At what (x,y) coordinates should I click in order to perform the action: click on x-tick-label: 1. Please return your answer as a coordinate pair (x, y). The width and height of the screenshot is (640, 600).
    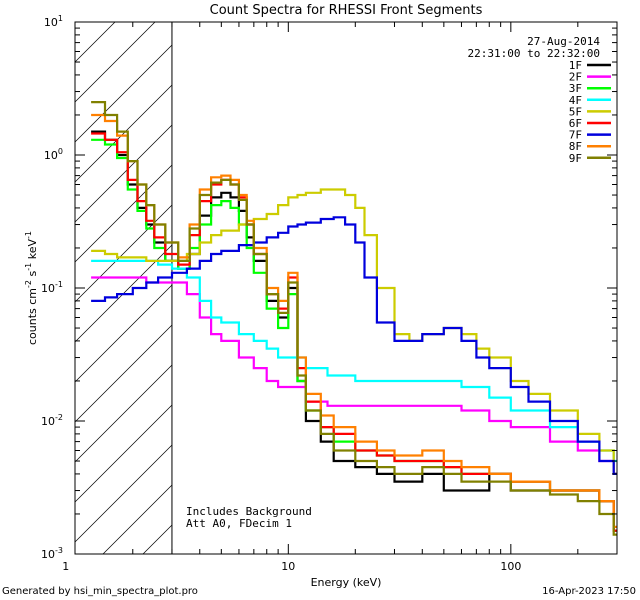
    Looking at the image, I should click on (65, 566).